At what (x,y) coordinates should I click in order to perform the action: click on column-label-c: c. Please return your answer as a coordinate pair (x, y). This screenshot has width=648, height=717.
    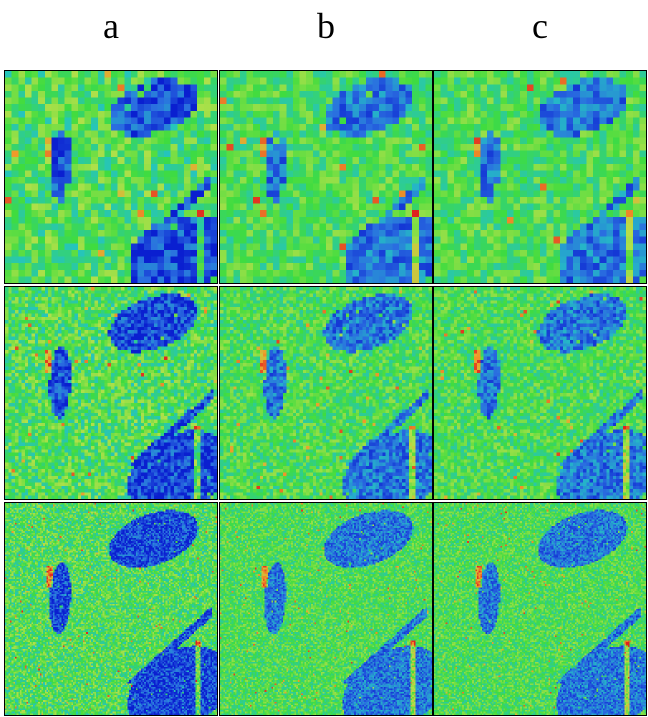
    Looking at the image, I should click on (540, 26).